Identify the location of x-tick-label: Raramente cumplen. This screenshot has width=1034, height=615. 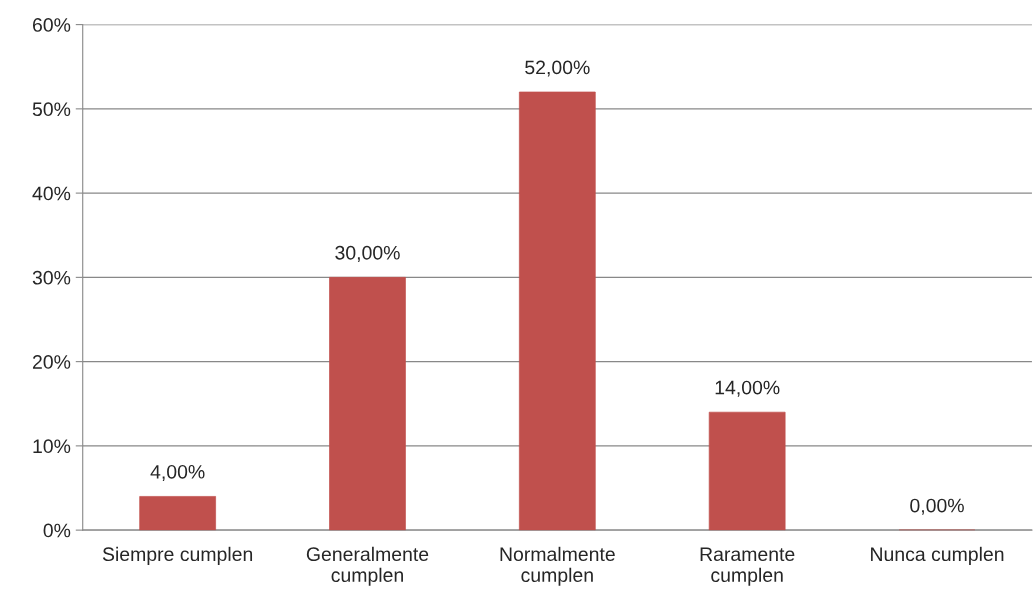
(747, 566).